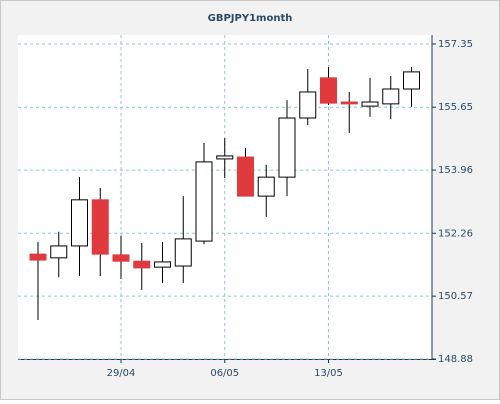 The height and width of the screenshot is (404, 500). What do you see at coordinates (250, 18) in the screenshot?
I see `chart-title: GBPJPY1month` at bounding box center [250, 18].